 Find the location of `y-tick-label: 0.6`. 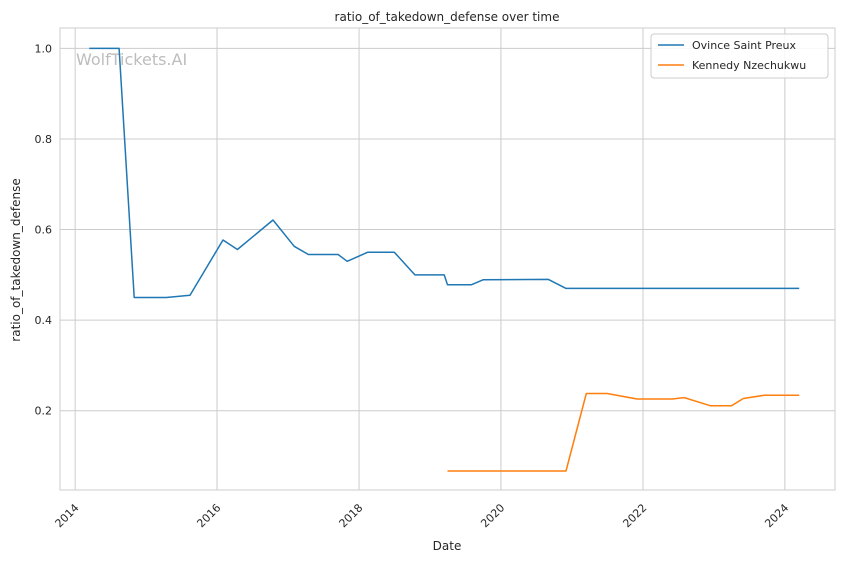

y-tick-label: 0.6 is located at coordinates (44, 230).